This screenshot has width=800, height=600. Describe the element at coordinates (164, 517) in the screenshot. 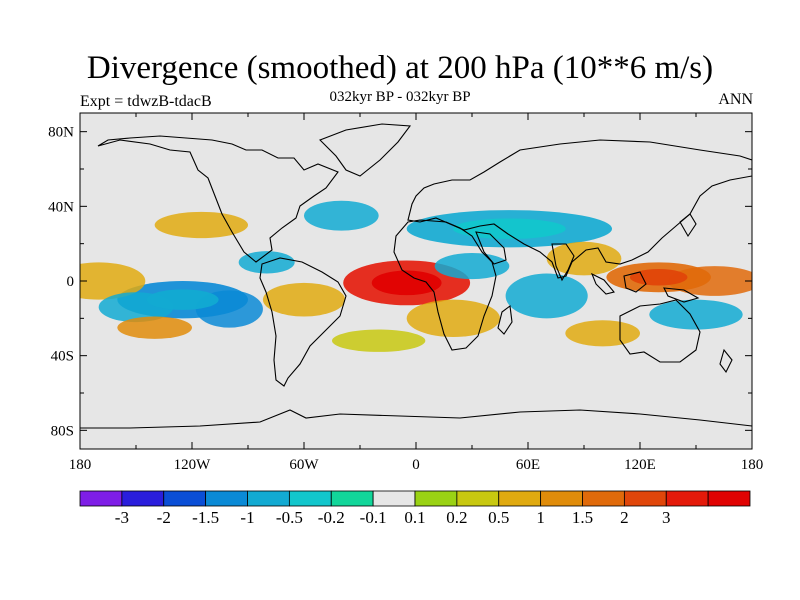

I see `colorbar-label: -2` at that location.